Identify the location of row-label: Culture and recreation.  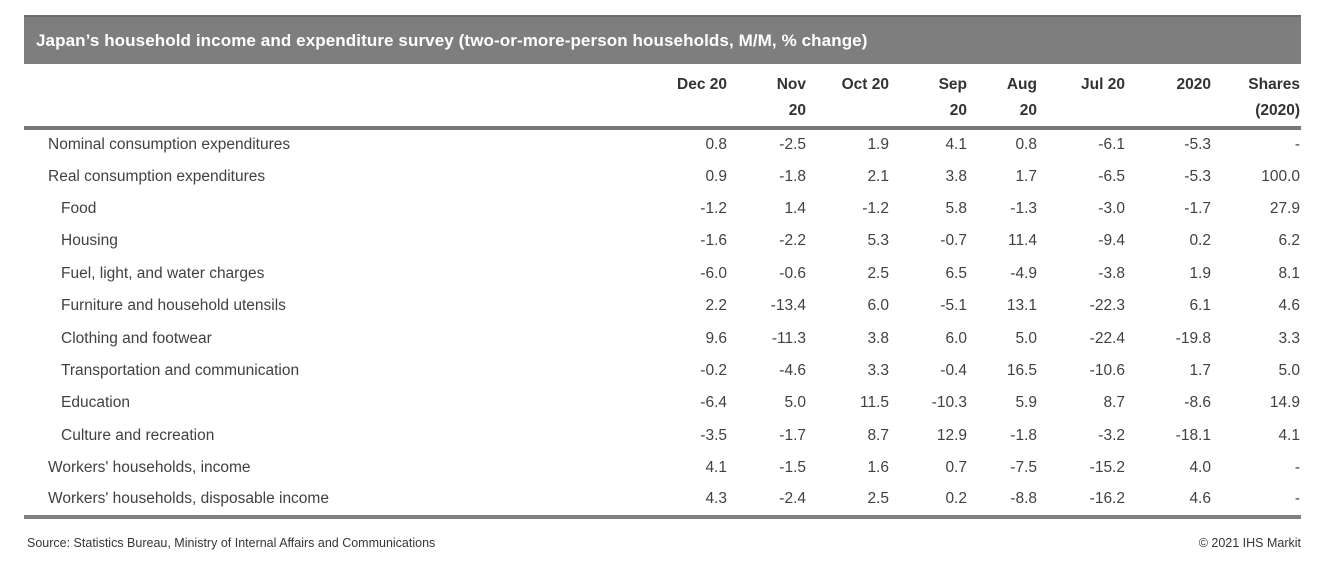
(138, 435).